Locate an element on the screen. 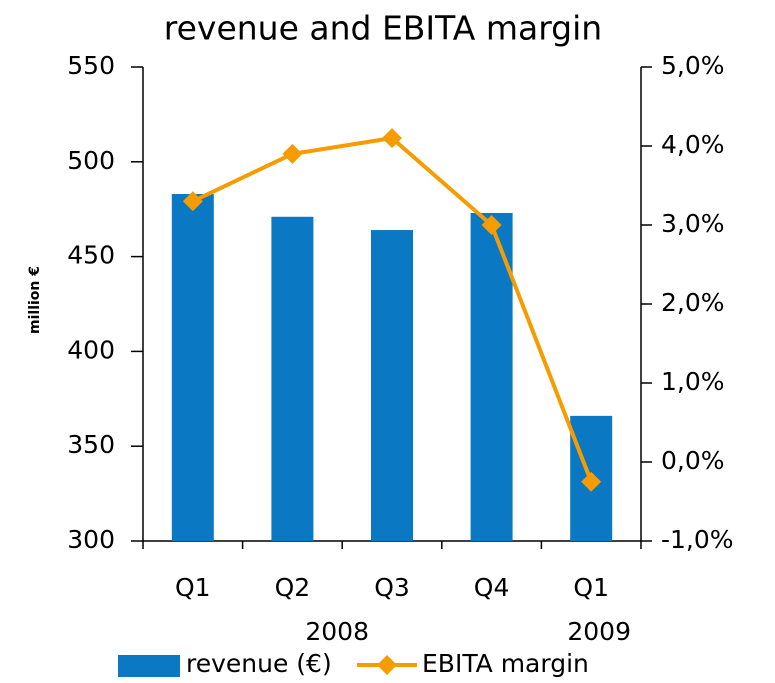 The width and height of the screenshot is (775, 683). y-tick-label: 300 is located at coordinates (91, 539).